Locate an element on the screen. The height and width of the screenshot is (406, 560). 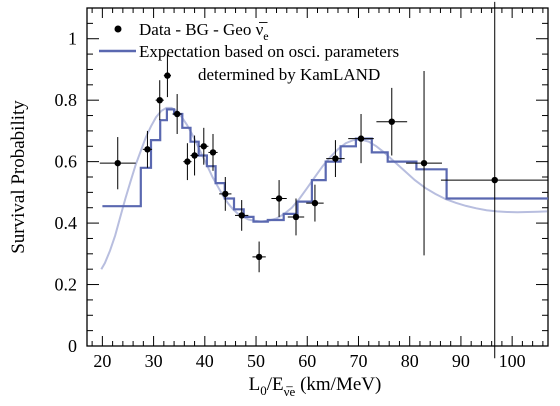
x-tick-label: 30 is located at coordinates (154, 361).